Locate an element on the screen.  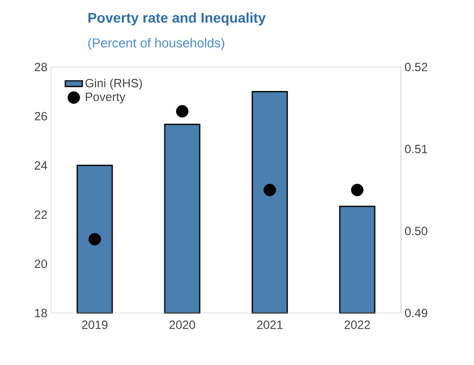
legend-label: Poverty is located at coordinates (106, 98).